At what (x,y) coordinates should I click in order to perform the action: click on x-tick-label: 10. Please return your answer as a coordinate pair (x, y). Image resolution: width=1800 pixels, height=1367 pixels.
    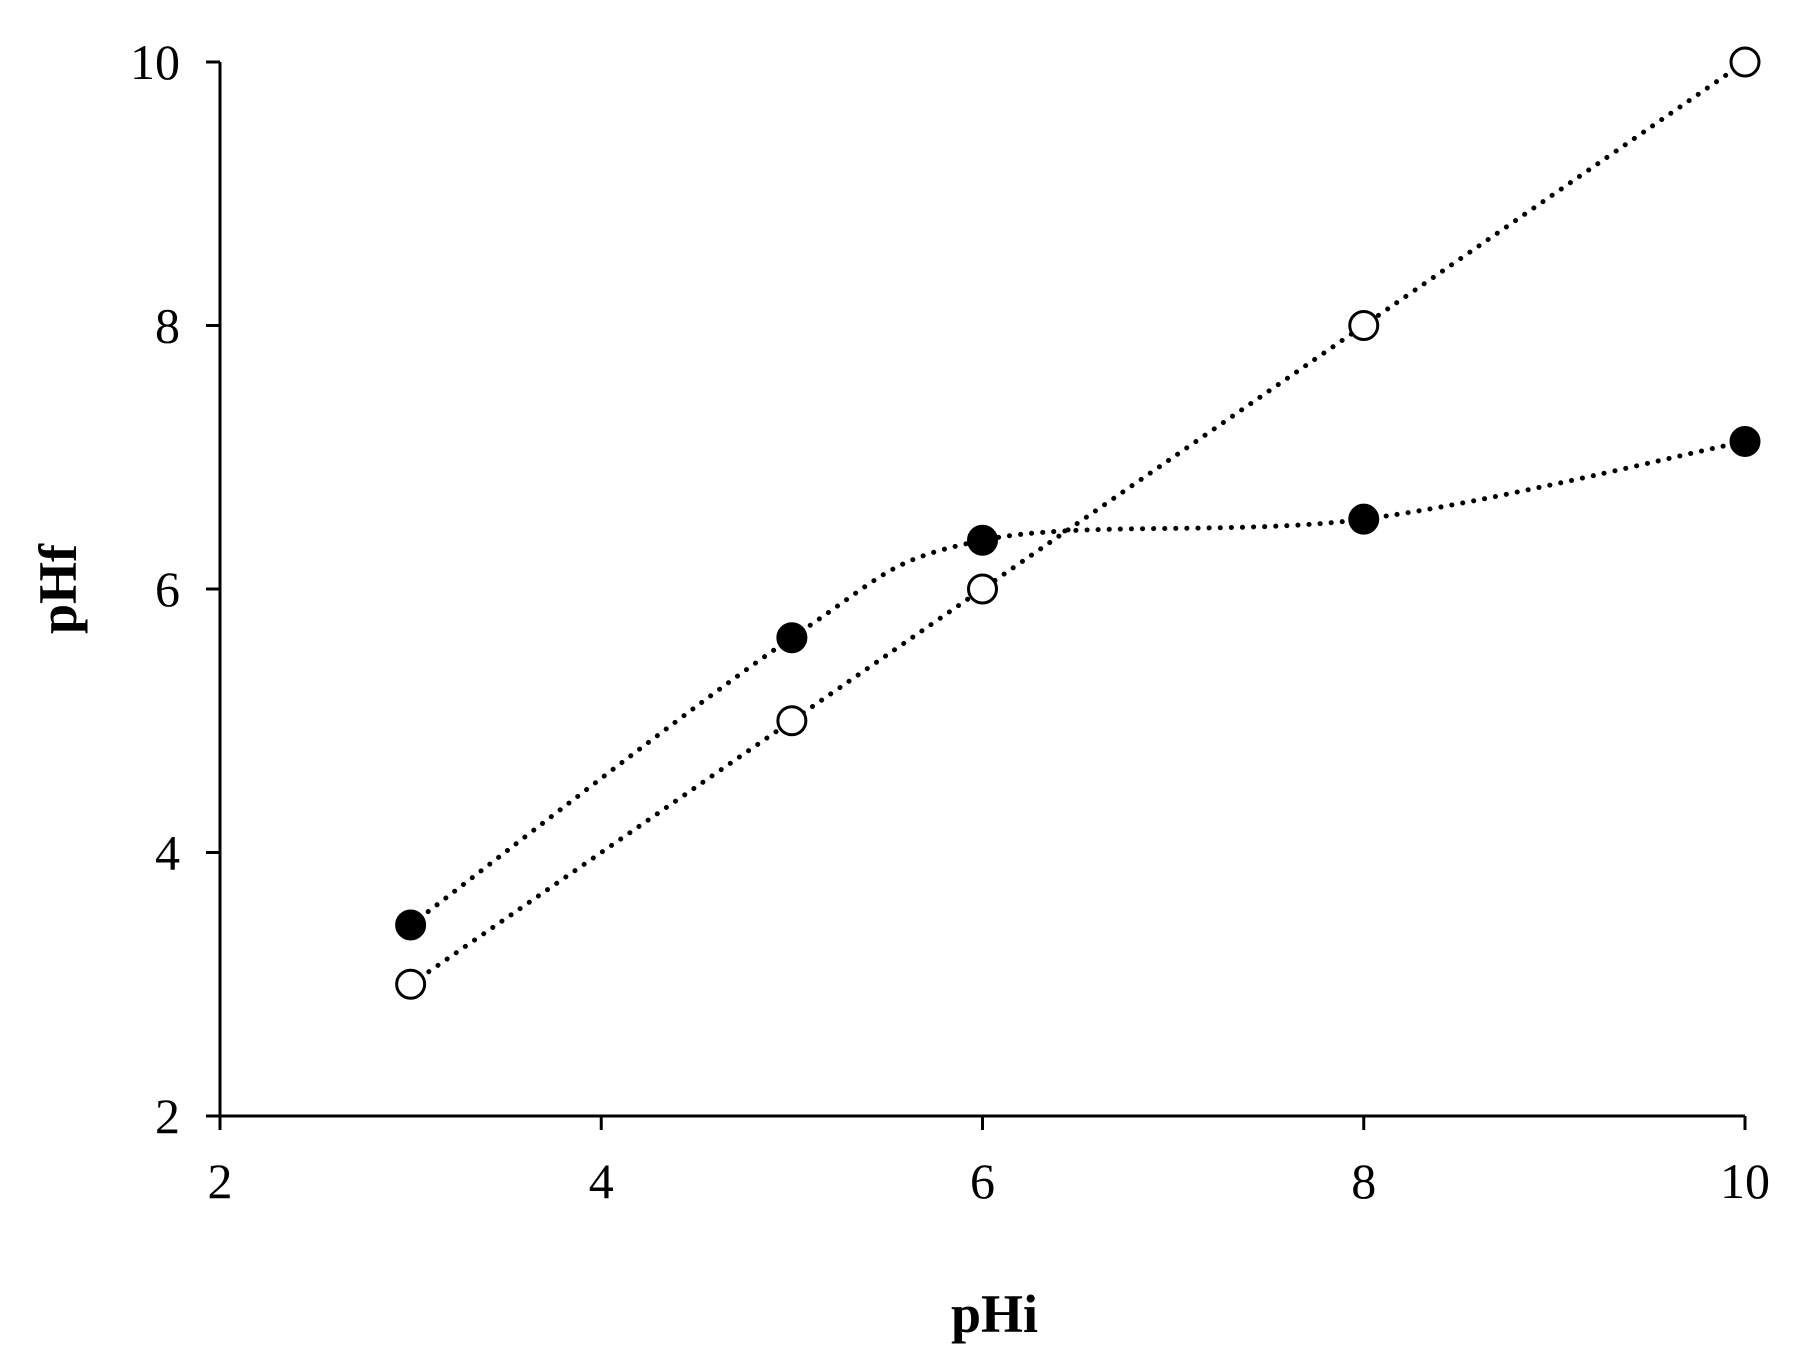
    Looking at the image, I should click on (1745, 1181).